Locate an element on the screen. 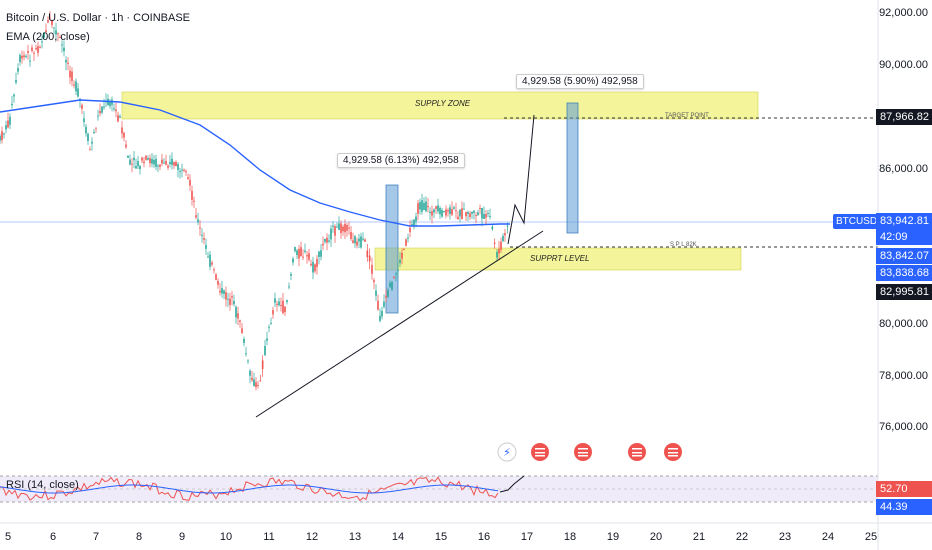 This screenshot has height=550, width=932. measure-label-2: 4,929.58 (5.90%) 492,958 is located at coordinates (580, 81).